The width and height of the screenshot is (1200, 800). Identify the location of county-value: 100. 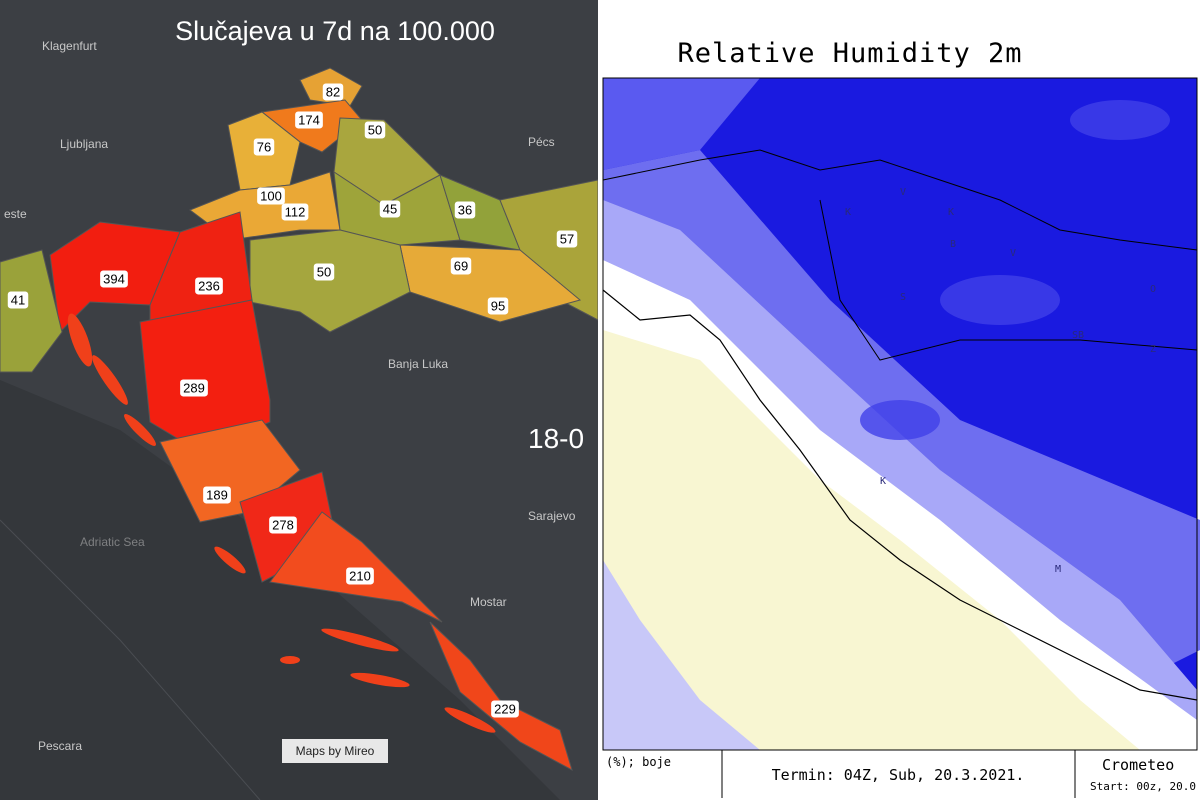
(271, 195).